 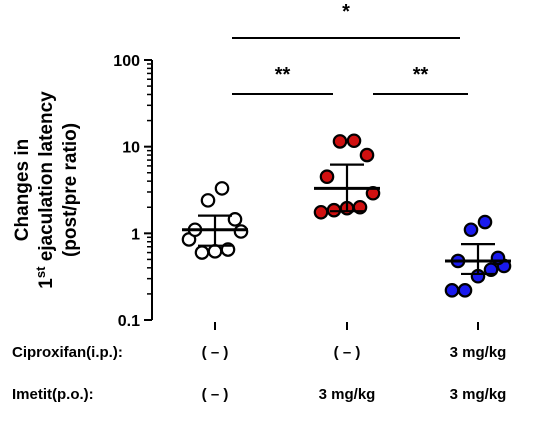 I want to click on significance-label: *, so click(x=346, y=12).